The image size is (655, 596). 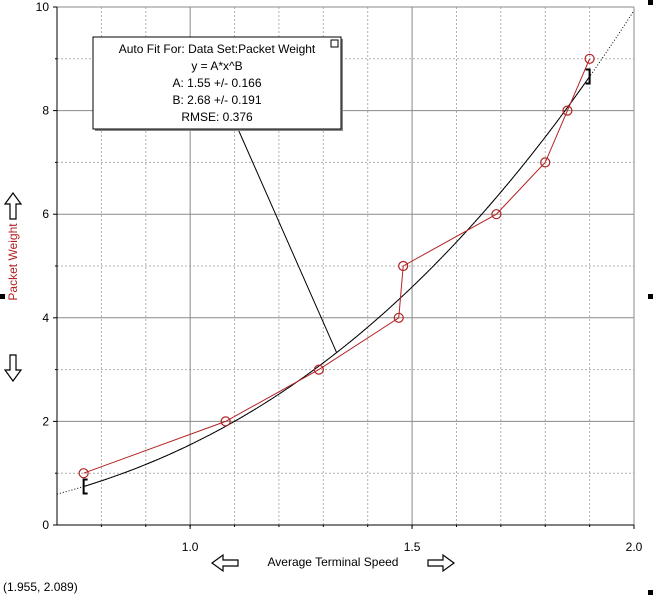 I want to click on fit-box-line: Auto Fit For: Data Set:Packet Weight, so click(x=217, y=49).